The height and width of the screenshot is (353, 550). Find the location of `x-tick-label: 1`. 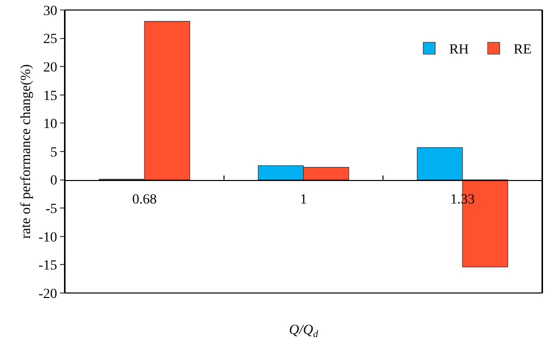

x-tick-label: 1 is located at coordinates (303, 200).